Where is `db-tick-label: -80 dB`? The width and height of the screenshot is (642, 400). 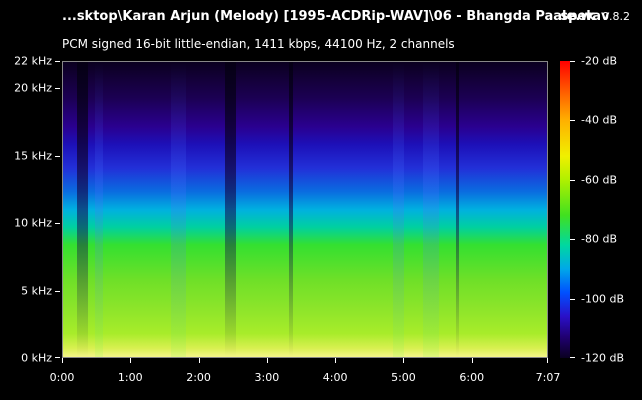
db-tick-label: -80 dB is located at coordinates (599, 239).